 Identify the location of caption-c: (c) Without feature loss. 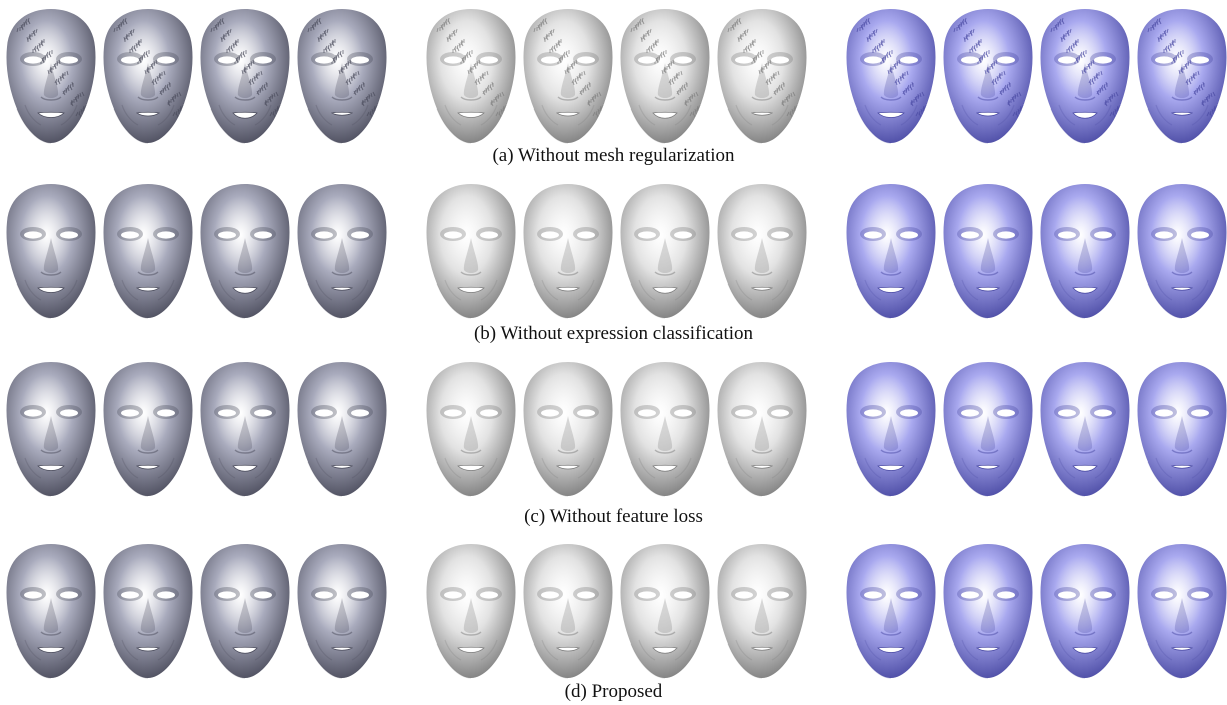
(613, 516).